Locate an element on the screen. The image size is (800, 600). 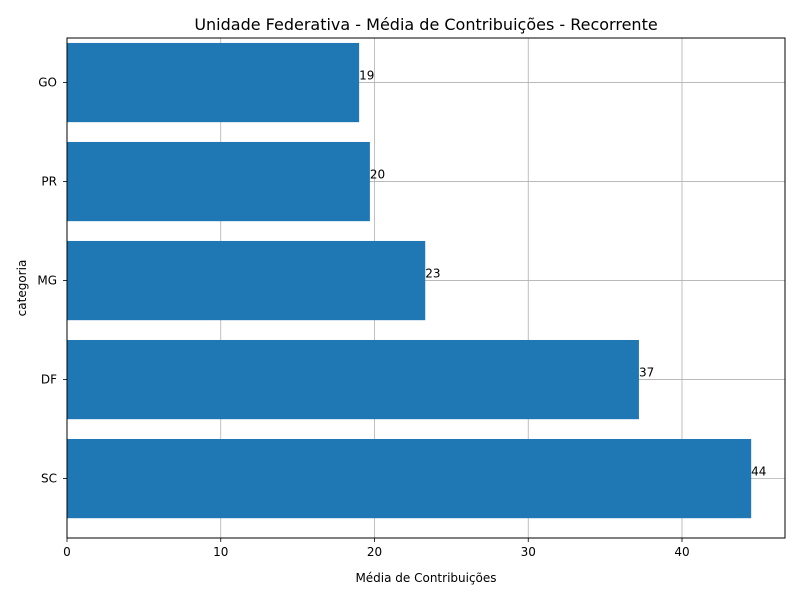
data-label-mg: 23 is located at coordinates (432, 274).